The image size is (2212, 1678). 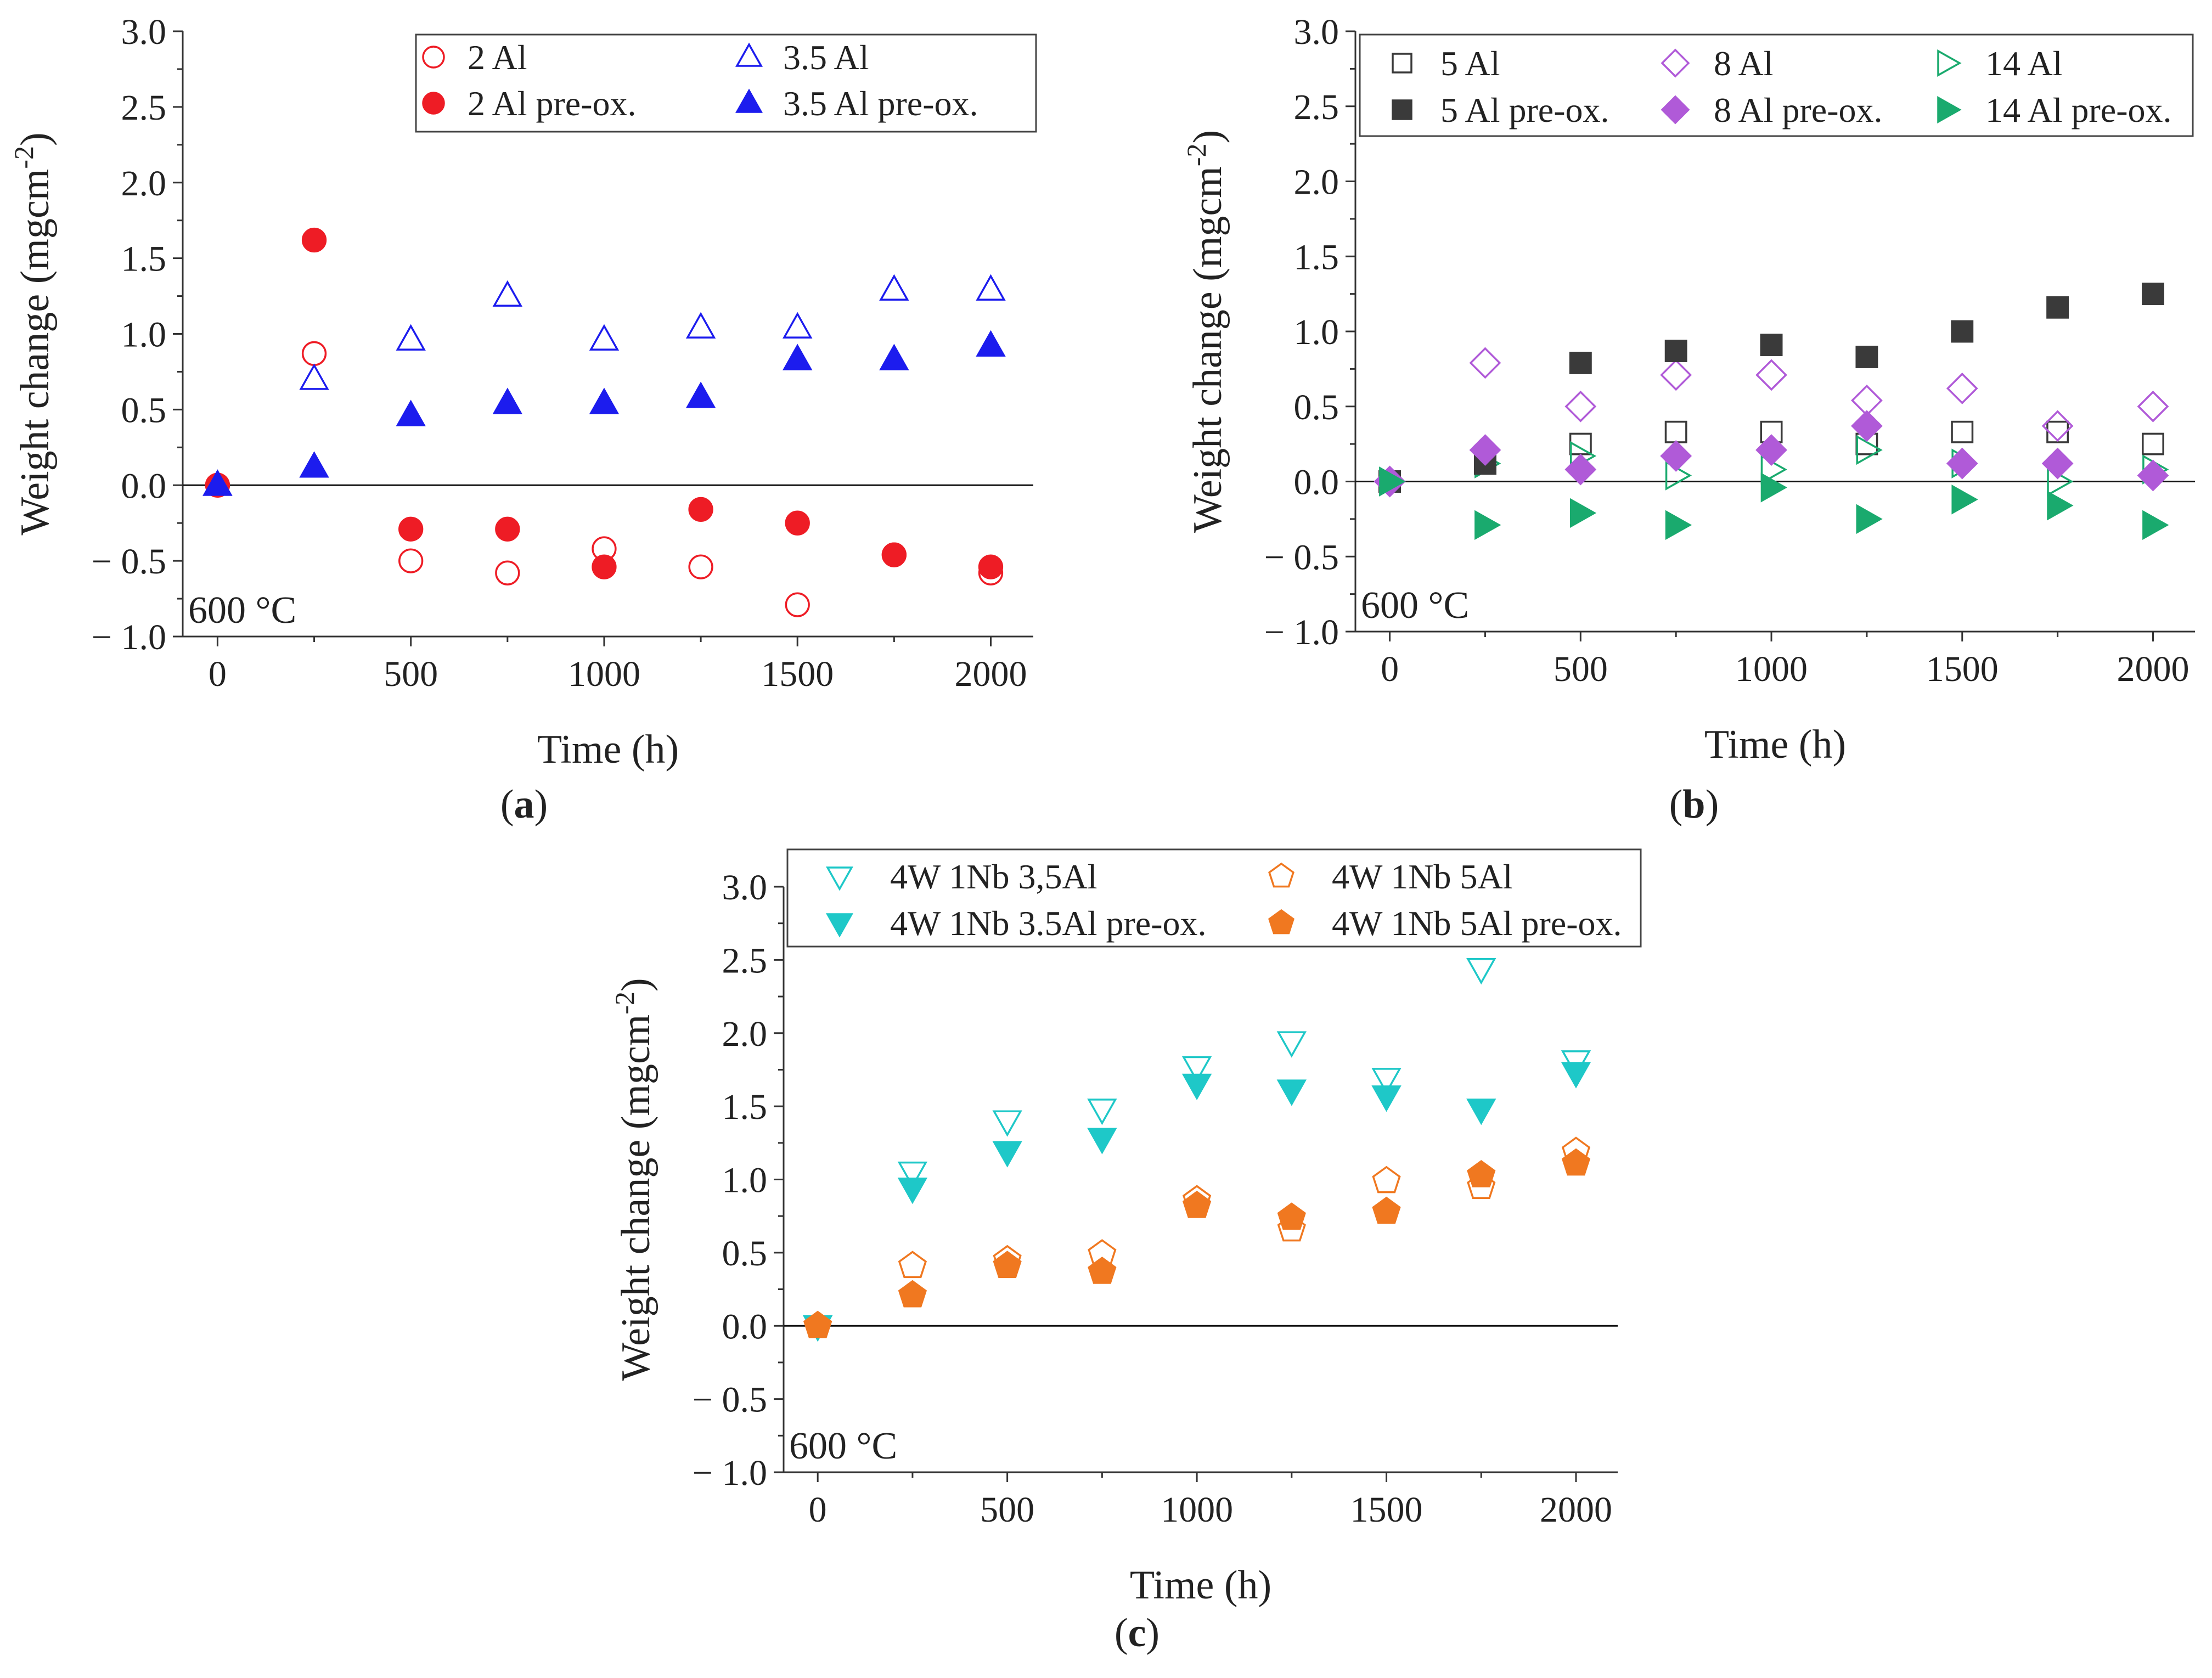 What do you see at coordinates (242, 610) in the screenshot?
I see `temperature-annotation: 600 °C` at bounding box center [242, 610].